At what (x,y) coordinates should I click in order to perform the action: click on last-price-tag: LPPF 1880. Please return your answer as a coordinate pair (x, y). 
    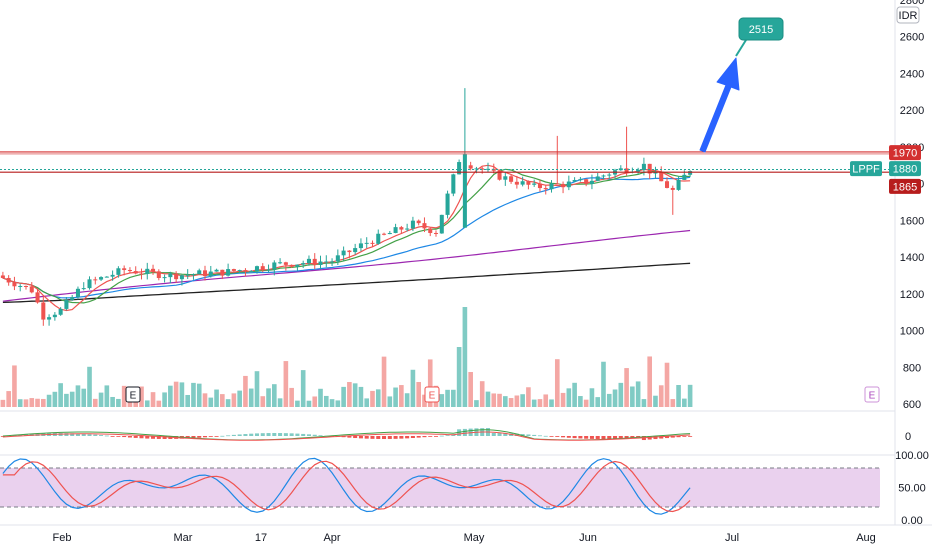
    Looking at the image, I should click on (885, 169).